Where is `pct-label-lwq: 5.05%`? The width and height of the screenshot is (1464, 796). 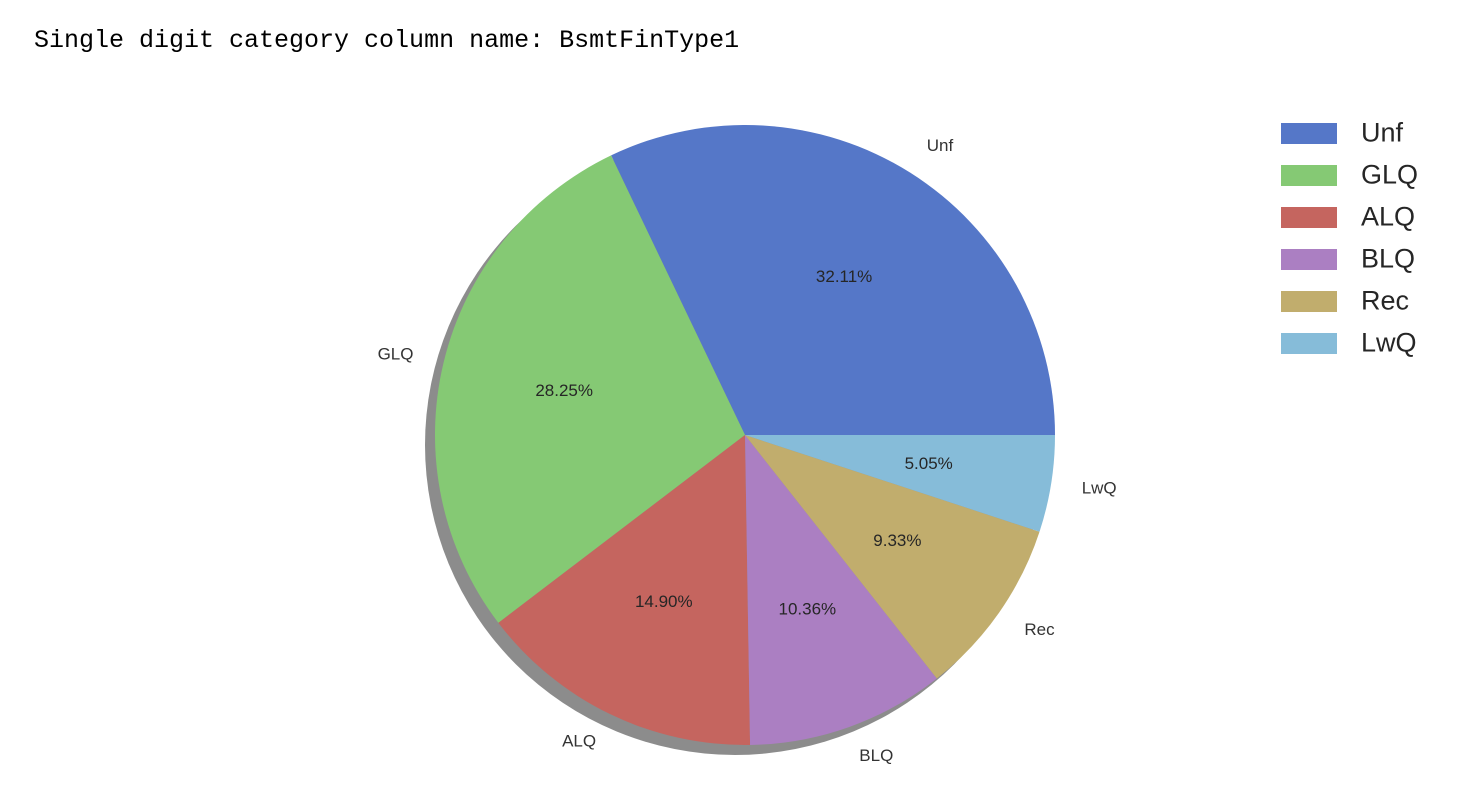
pct-label-lwq: 5.05% is located at coordinates (929, 463).